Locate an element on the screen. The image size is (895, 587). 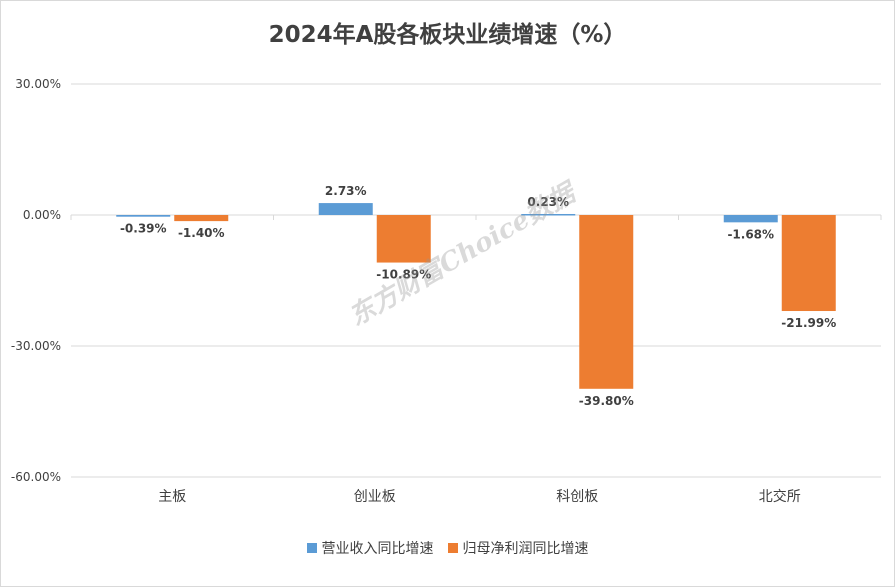
data-label: 2.73% is located at coordinates (346, 191).